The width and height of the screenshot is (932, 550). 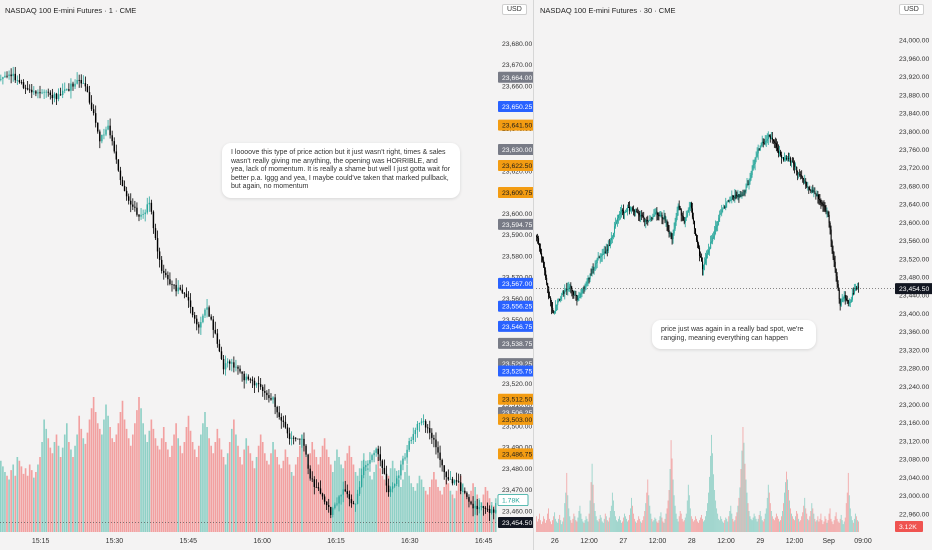 What do you see at coordinates (517, 511) in the screenshot?
I see `left-y-tick-label: 23,460.00` at bounding box center [517, 511].